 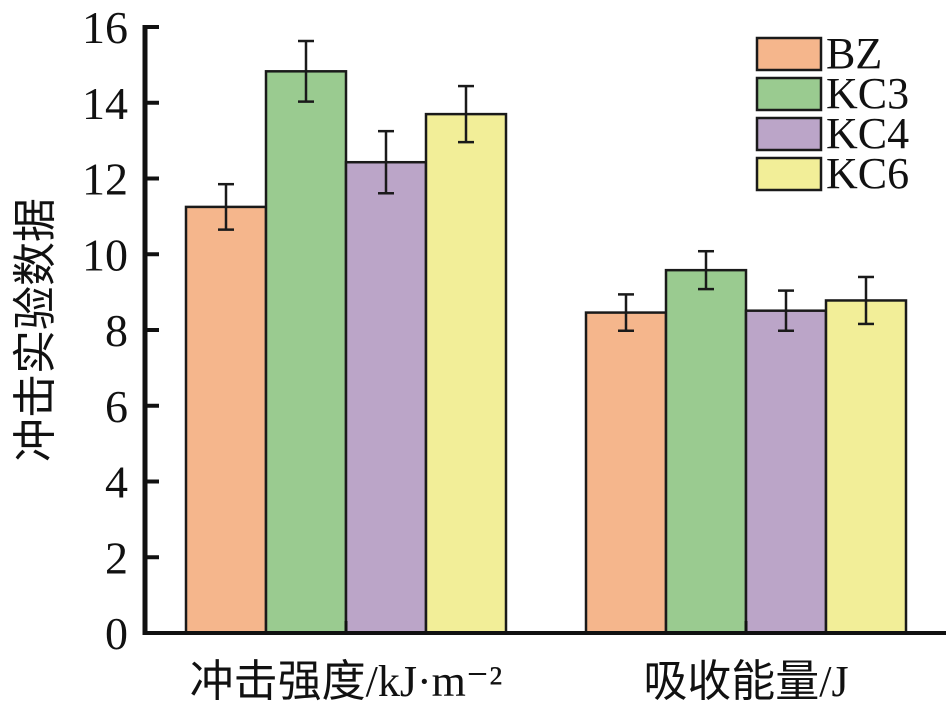 What do you see at coordinates (867, 93) in the screenshot?
I see `legend-label-kc3: KC3` at bounding box center [867, 93].